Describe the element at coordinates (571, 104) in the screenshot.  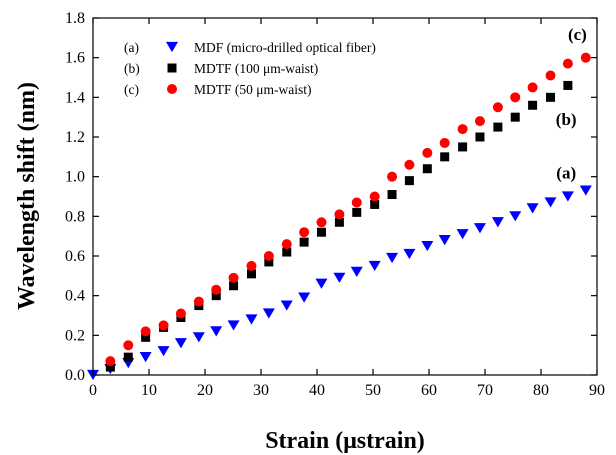
I see `annotations: (c) (b) (a)` at that location.